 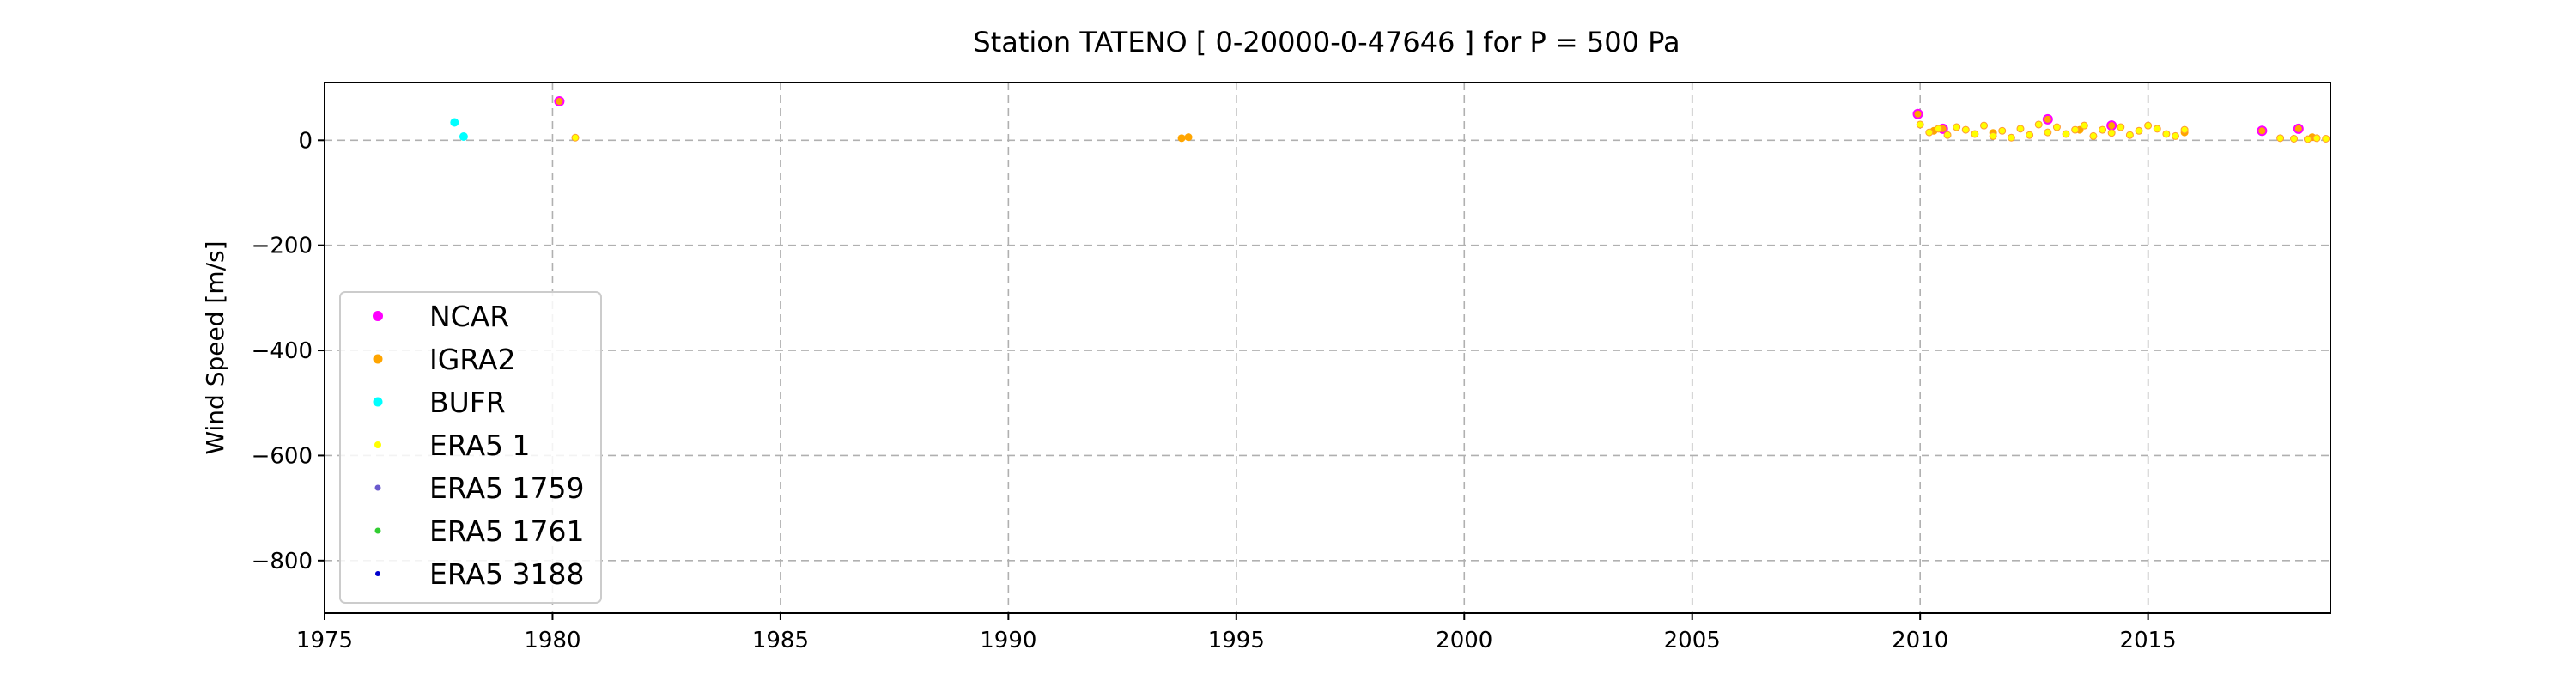 I want to click on legend-label: IGRA2, so click(x=472, y=359).